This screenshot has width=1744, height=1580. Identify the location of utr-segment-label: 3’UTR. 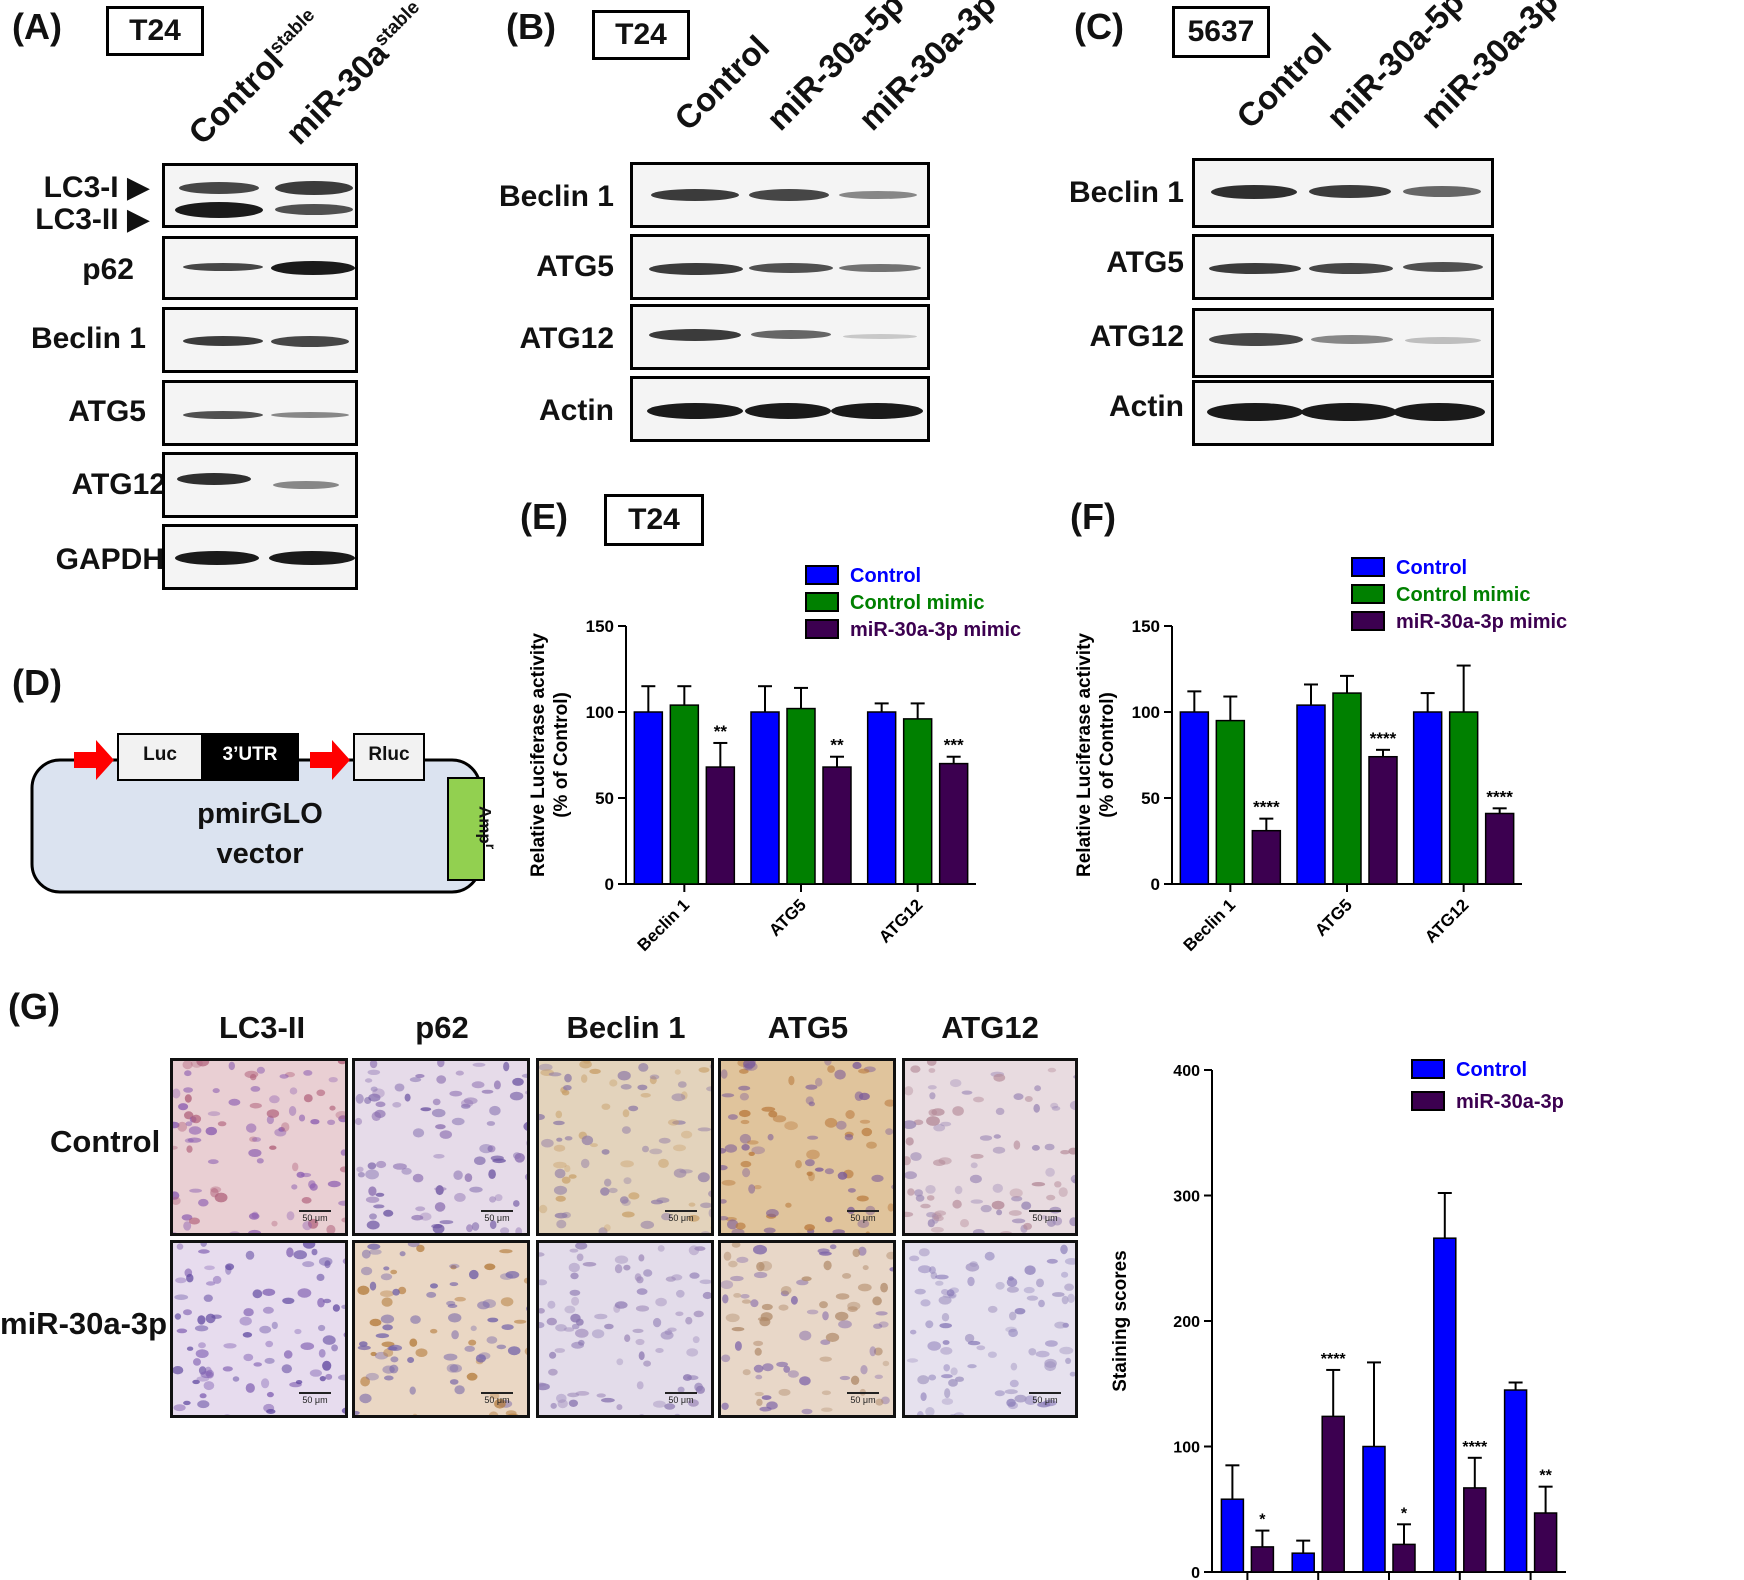
(250, 754).